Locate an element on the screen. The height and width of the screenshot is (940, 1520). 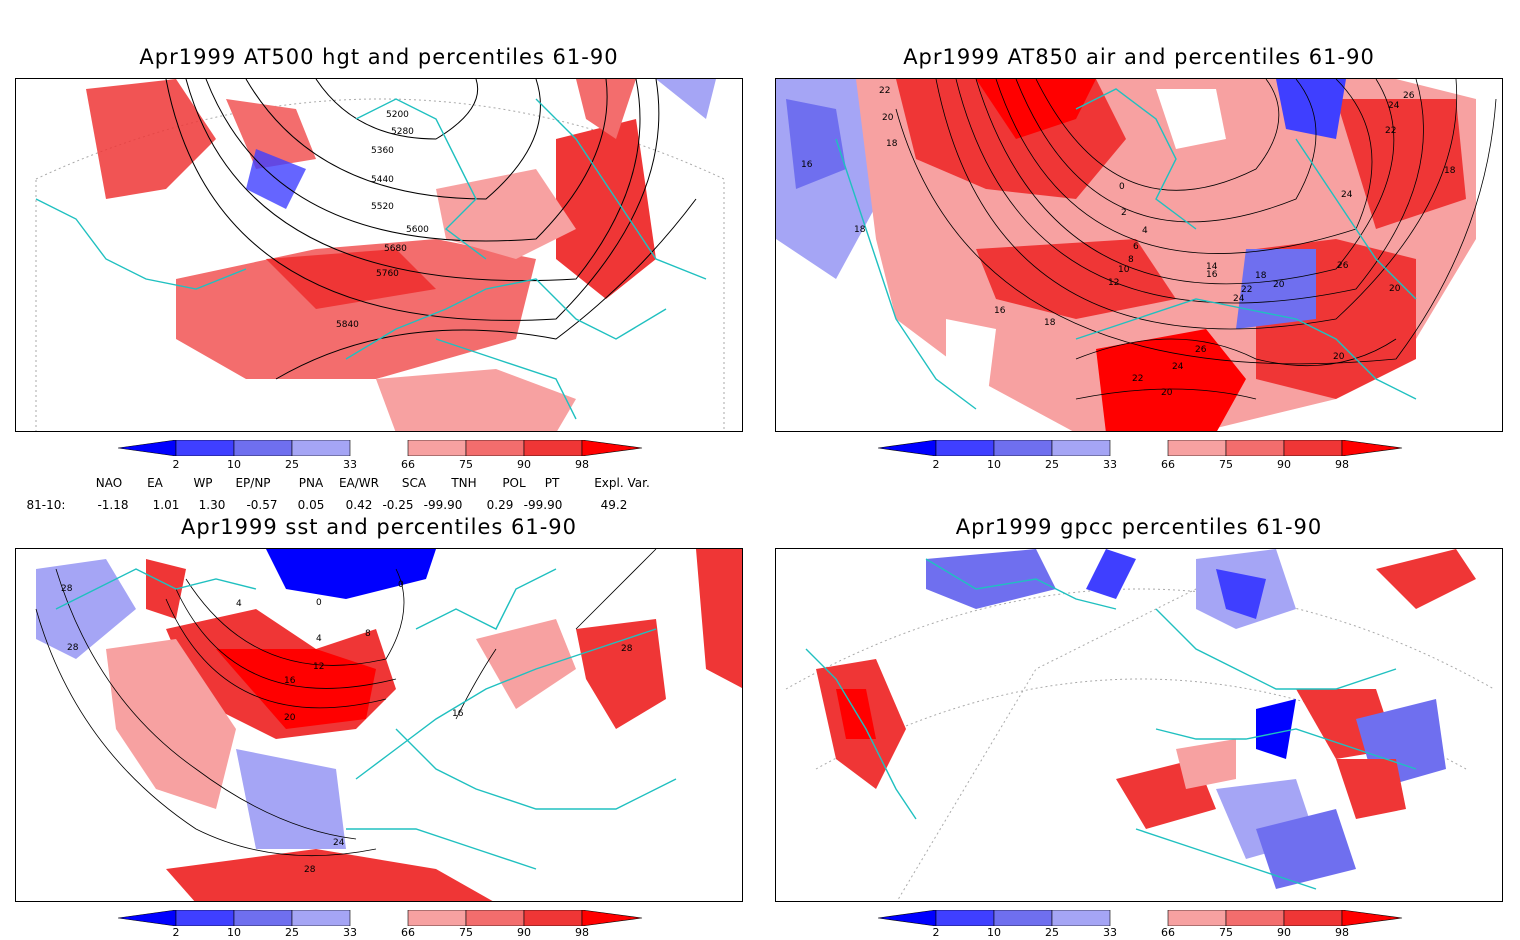
colorbar-sst: 2 10 25 33 66 75 90 98 is located at coordinates (380, 924).